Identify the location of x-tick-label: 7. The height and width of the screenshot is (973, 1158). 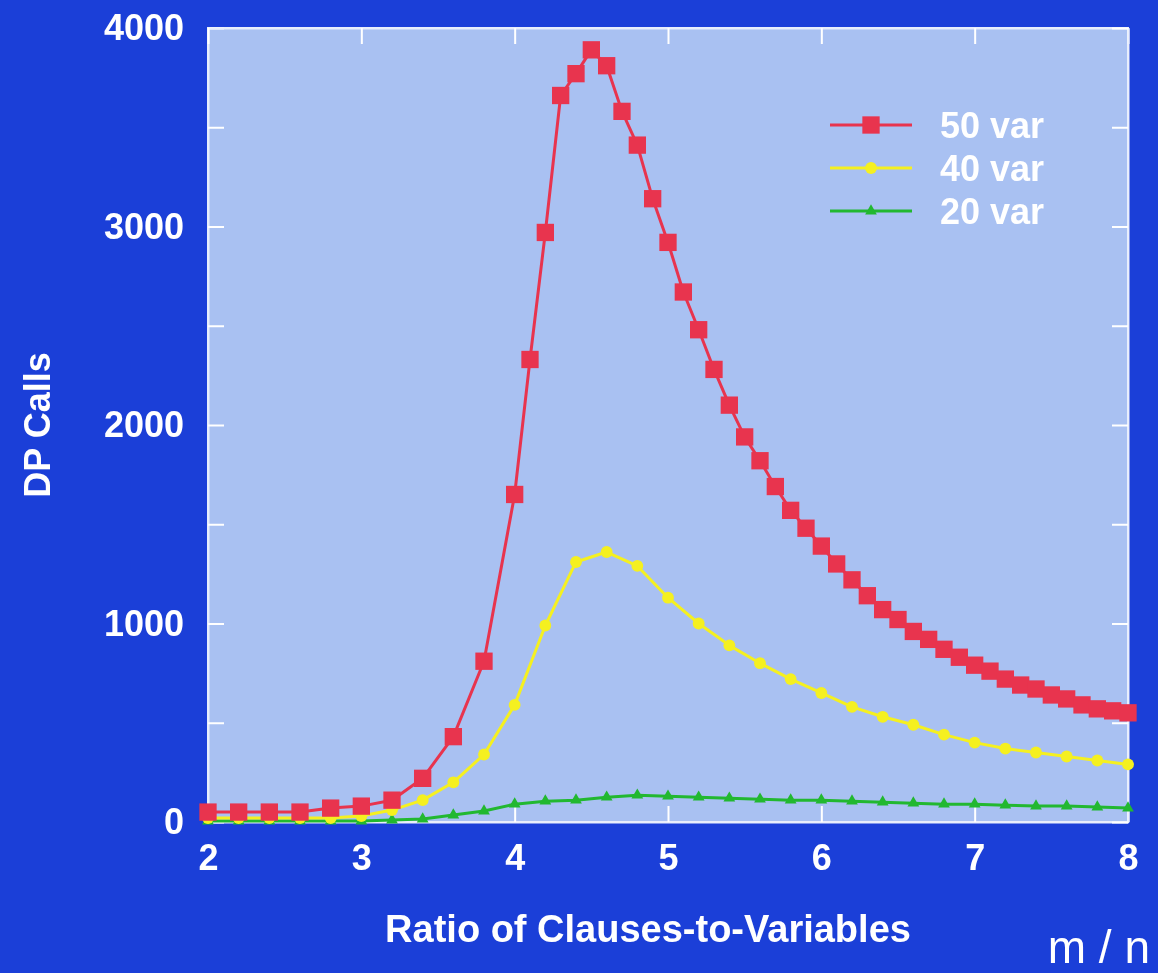
(975, 857).